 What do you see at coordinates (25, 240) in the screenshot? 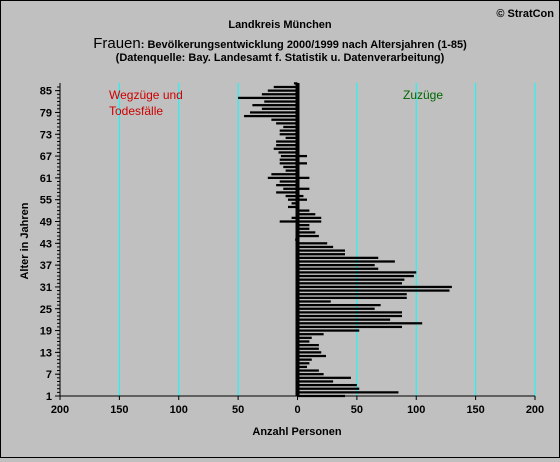
I see `y-axis-label: Alter in Jahren` at bounding box center [25, 240].